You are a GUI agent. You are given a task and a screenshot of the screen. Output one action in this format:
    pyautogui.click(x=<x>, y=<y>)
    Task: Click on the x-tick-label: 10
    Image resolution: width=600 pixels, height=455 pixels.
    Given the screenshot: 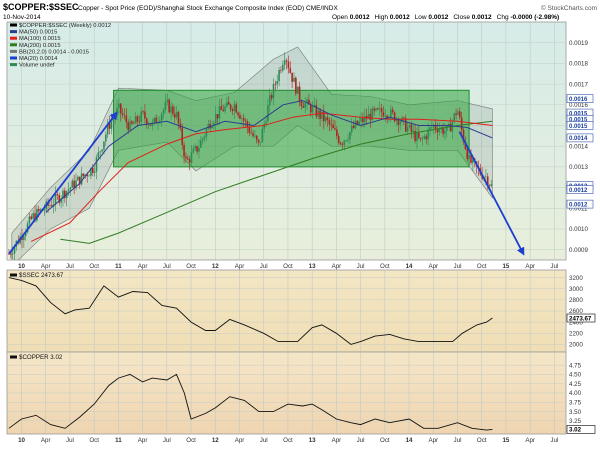 What is the action you would take?
    pyautogui.click(x=21, y=266)
    